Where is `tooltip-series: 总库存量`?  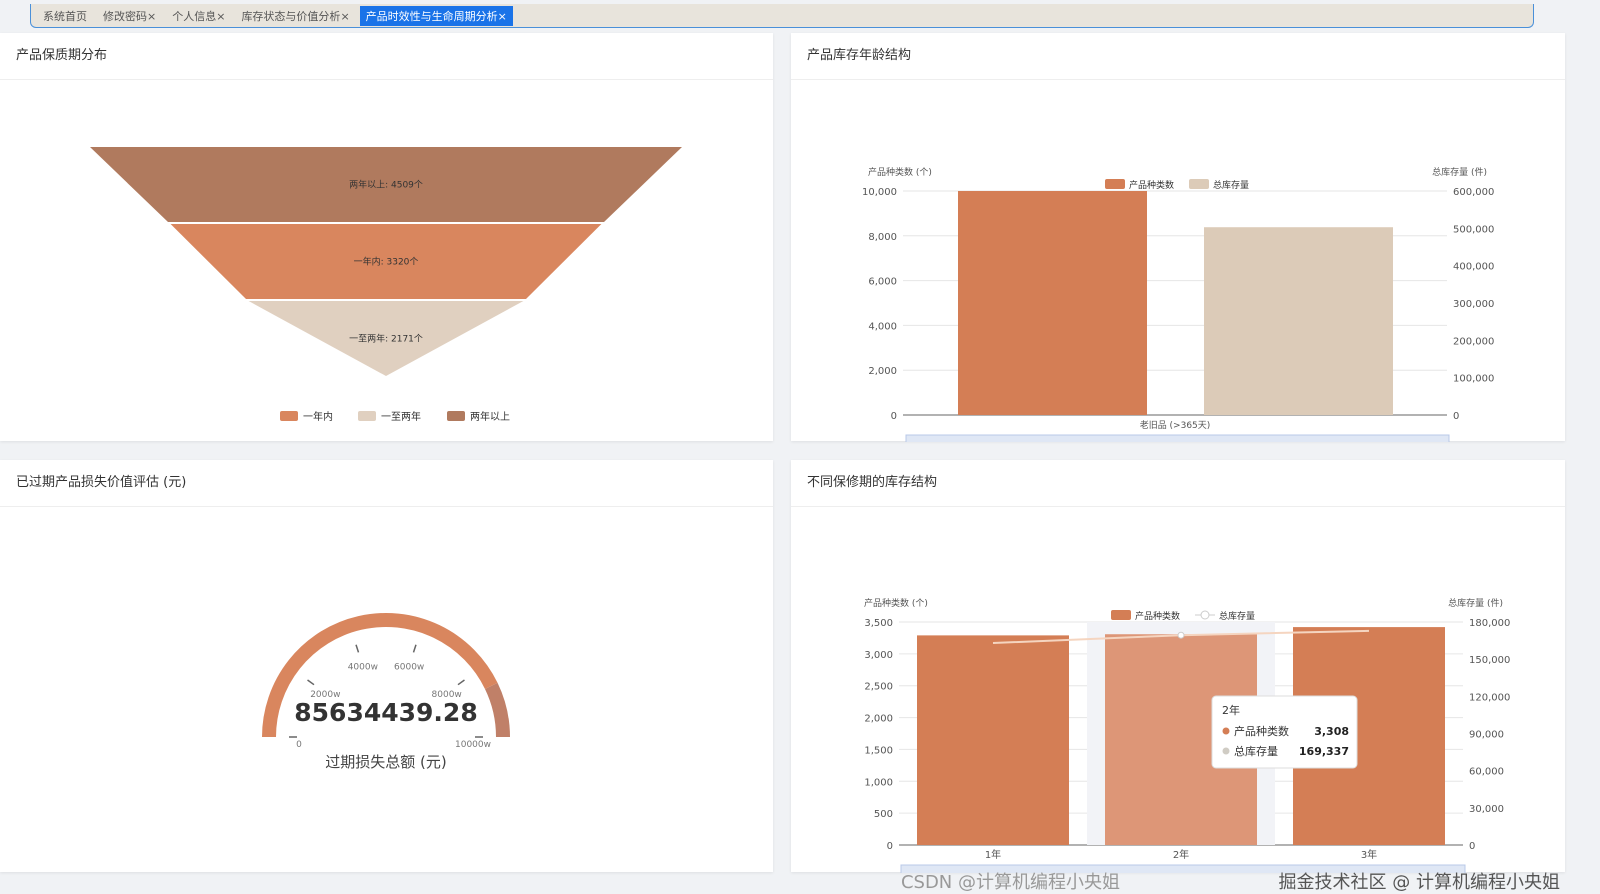 tooltip-series: 总库存量 is located at coordinates (1256, 751).